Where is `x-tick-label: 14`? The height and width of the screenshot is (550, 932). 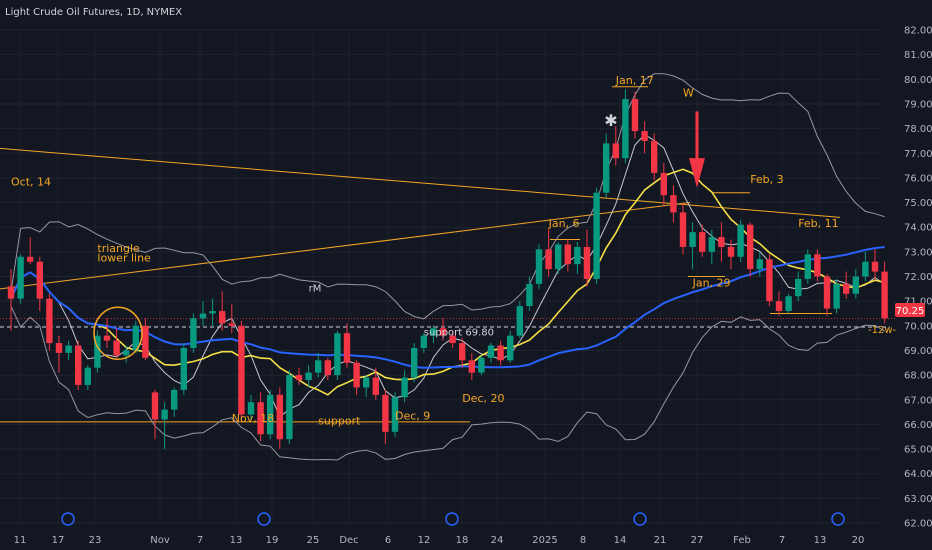 x-tick-label: 14 is located at coordinates (620, 540).